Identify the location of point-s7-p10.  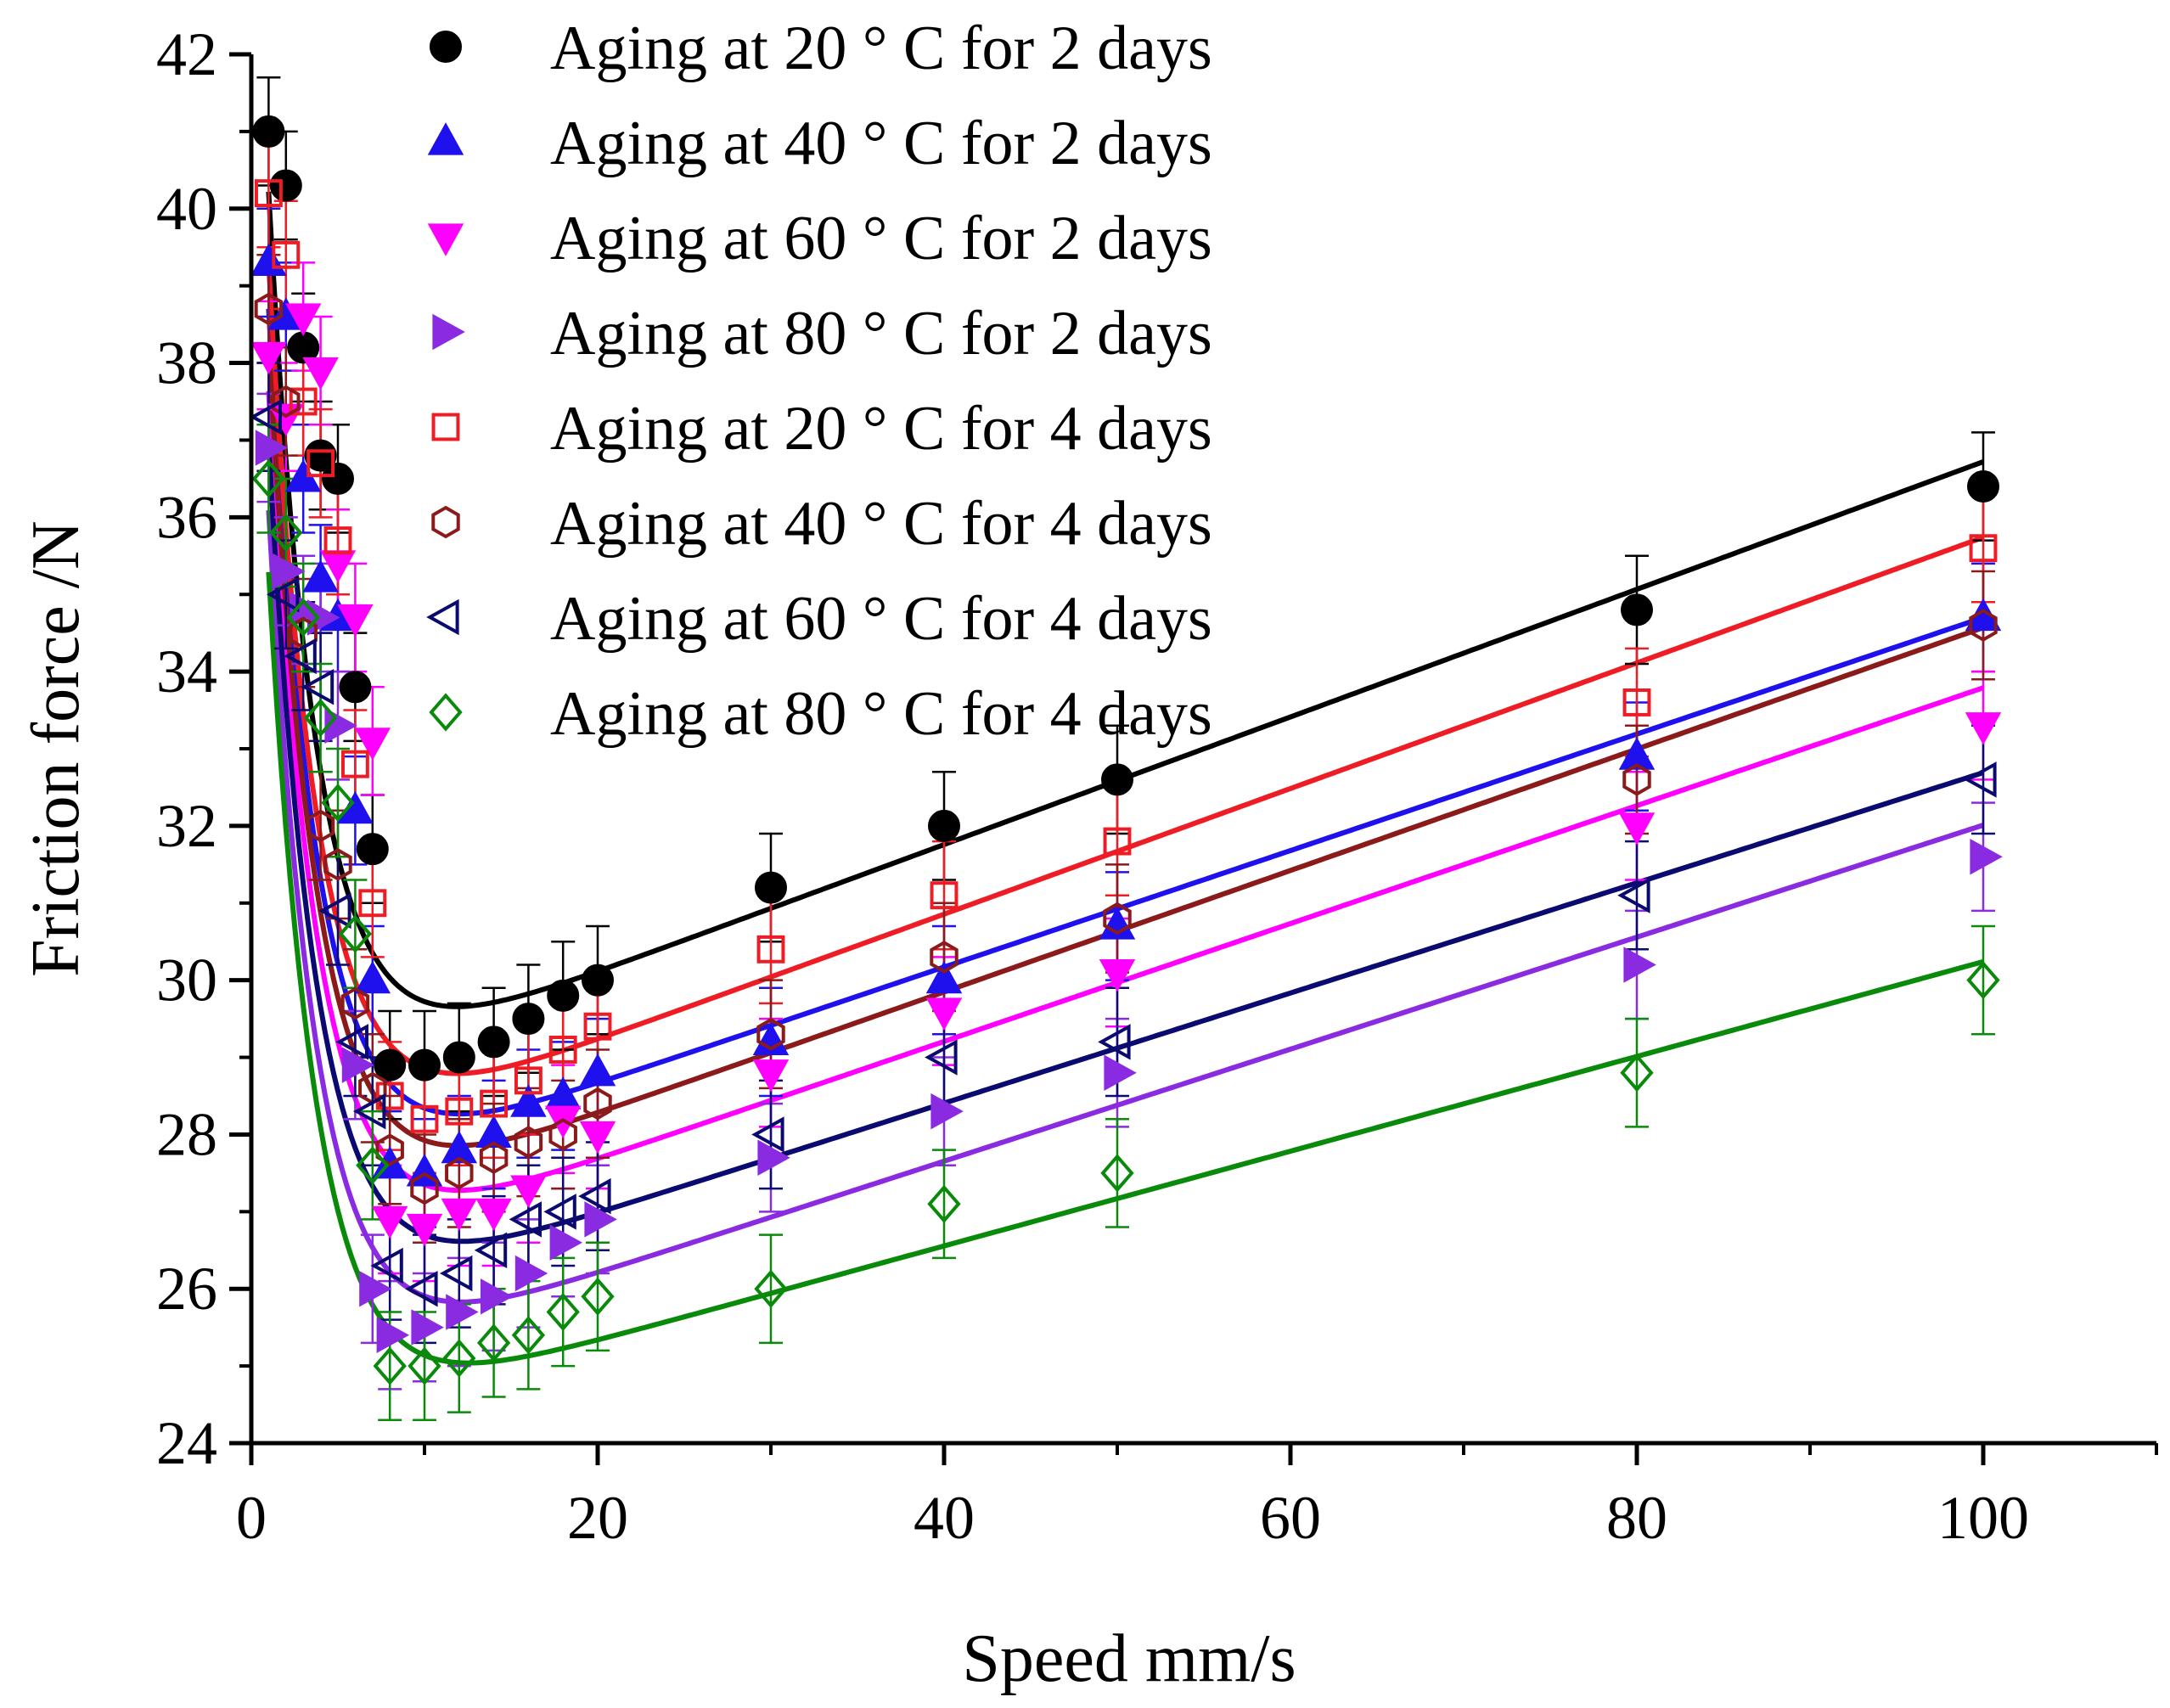
(456, 1273).